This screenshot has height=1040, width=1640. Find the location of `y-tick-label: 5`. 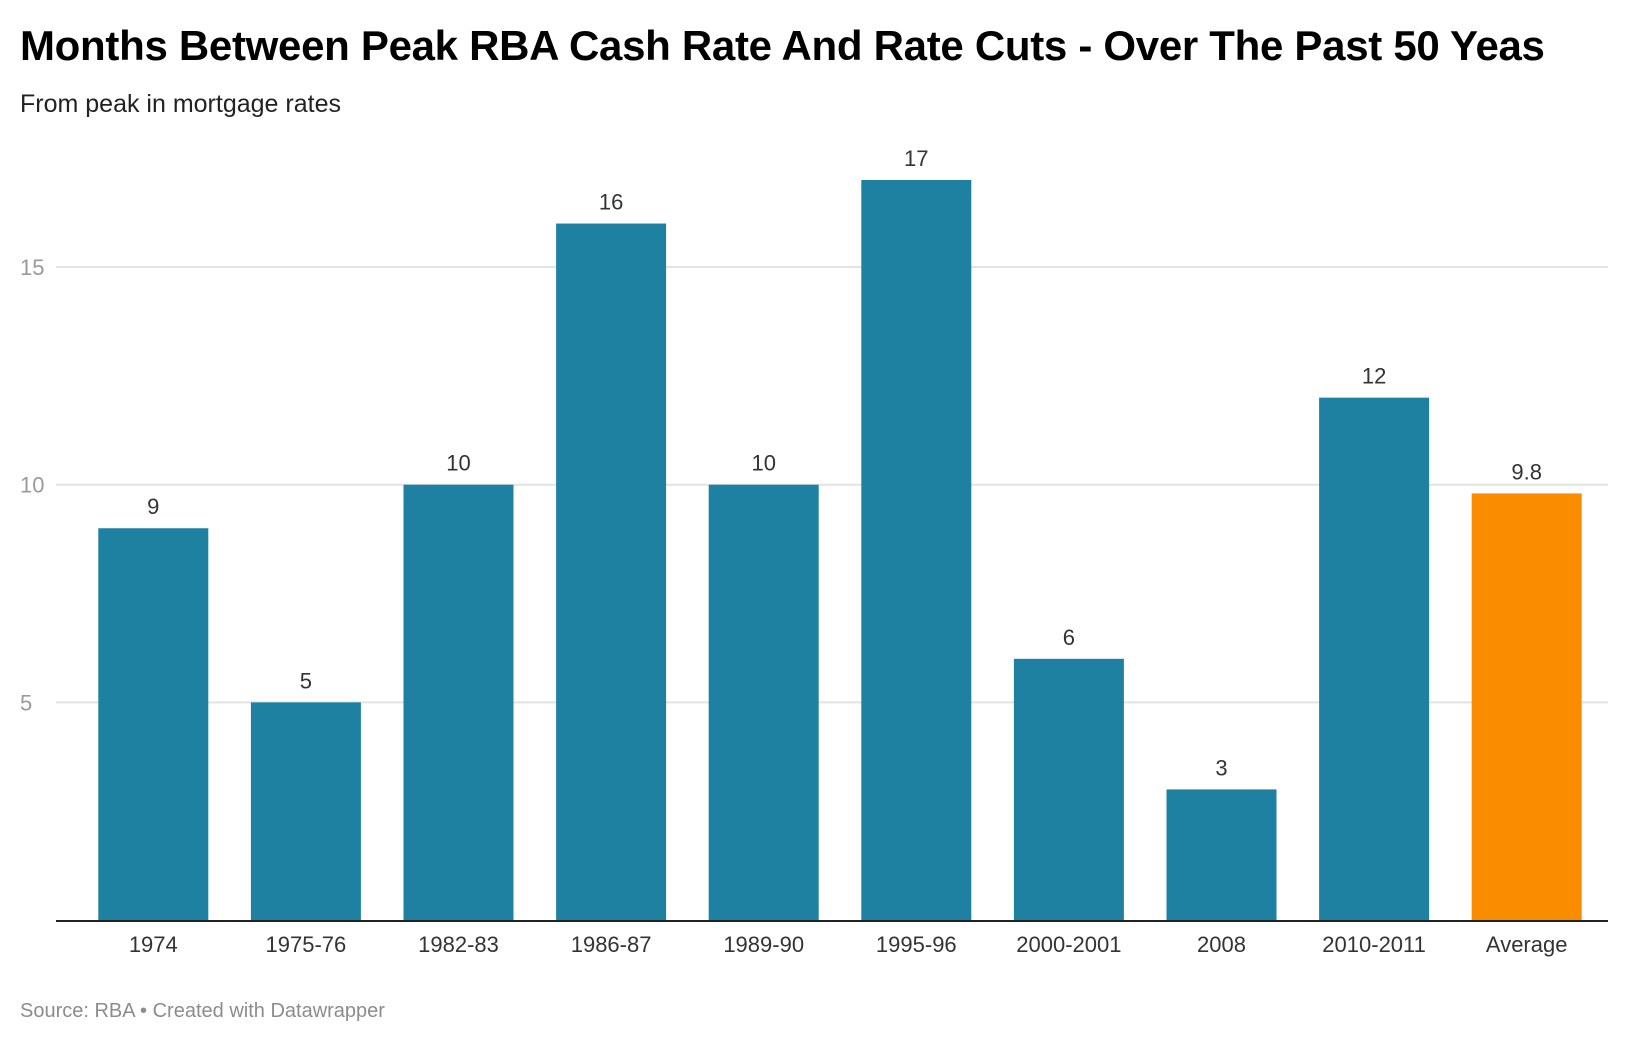

y-tick-label: 5 is located at coordinates (26, 702).